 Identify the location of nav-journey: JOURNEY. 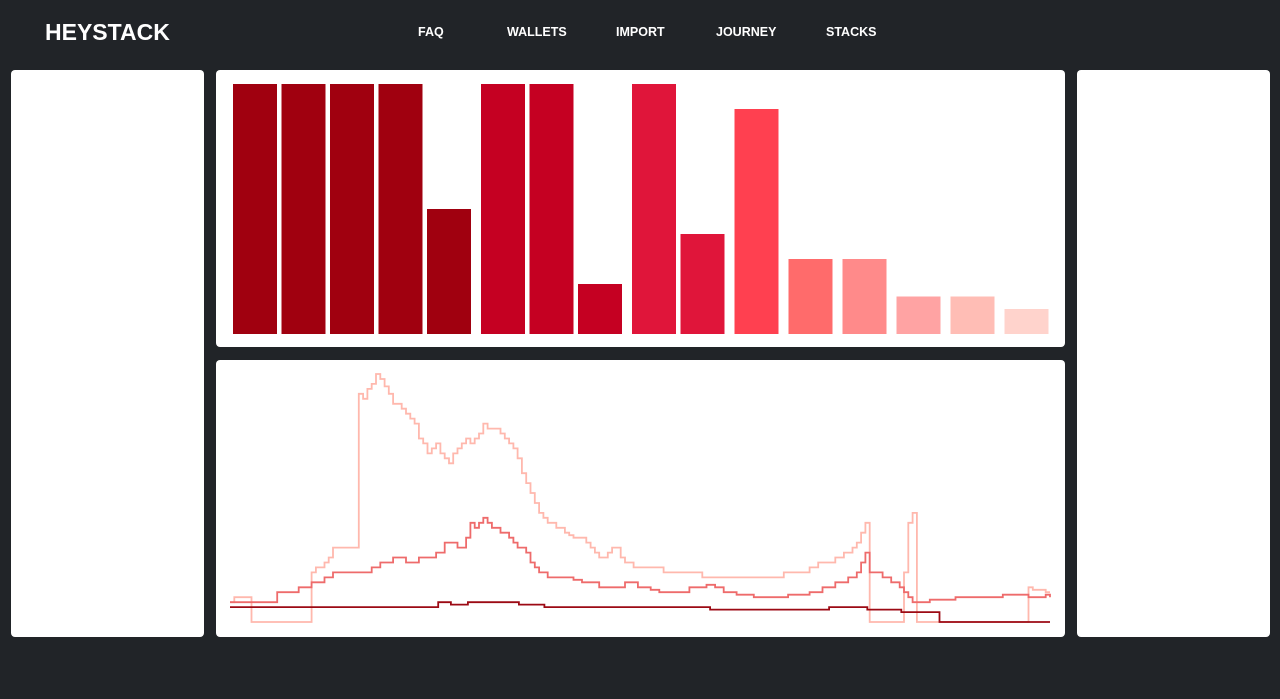
(746, 32).